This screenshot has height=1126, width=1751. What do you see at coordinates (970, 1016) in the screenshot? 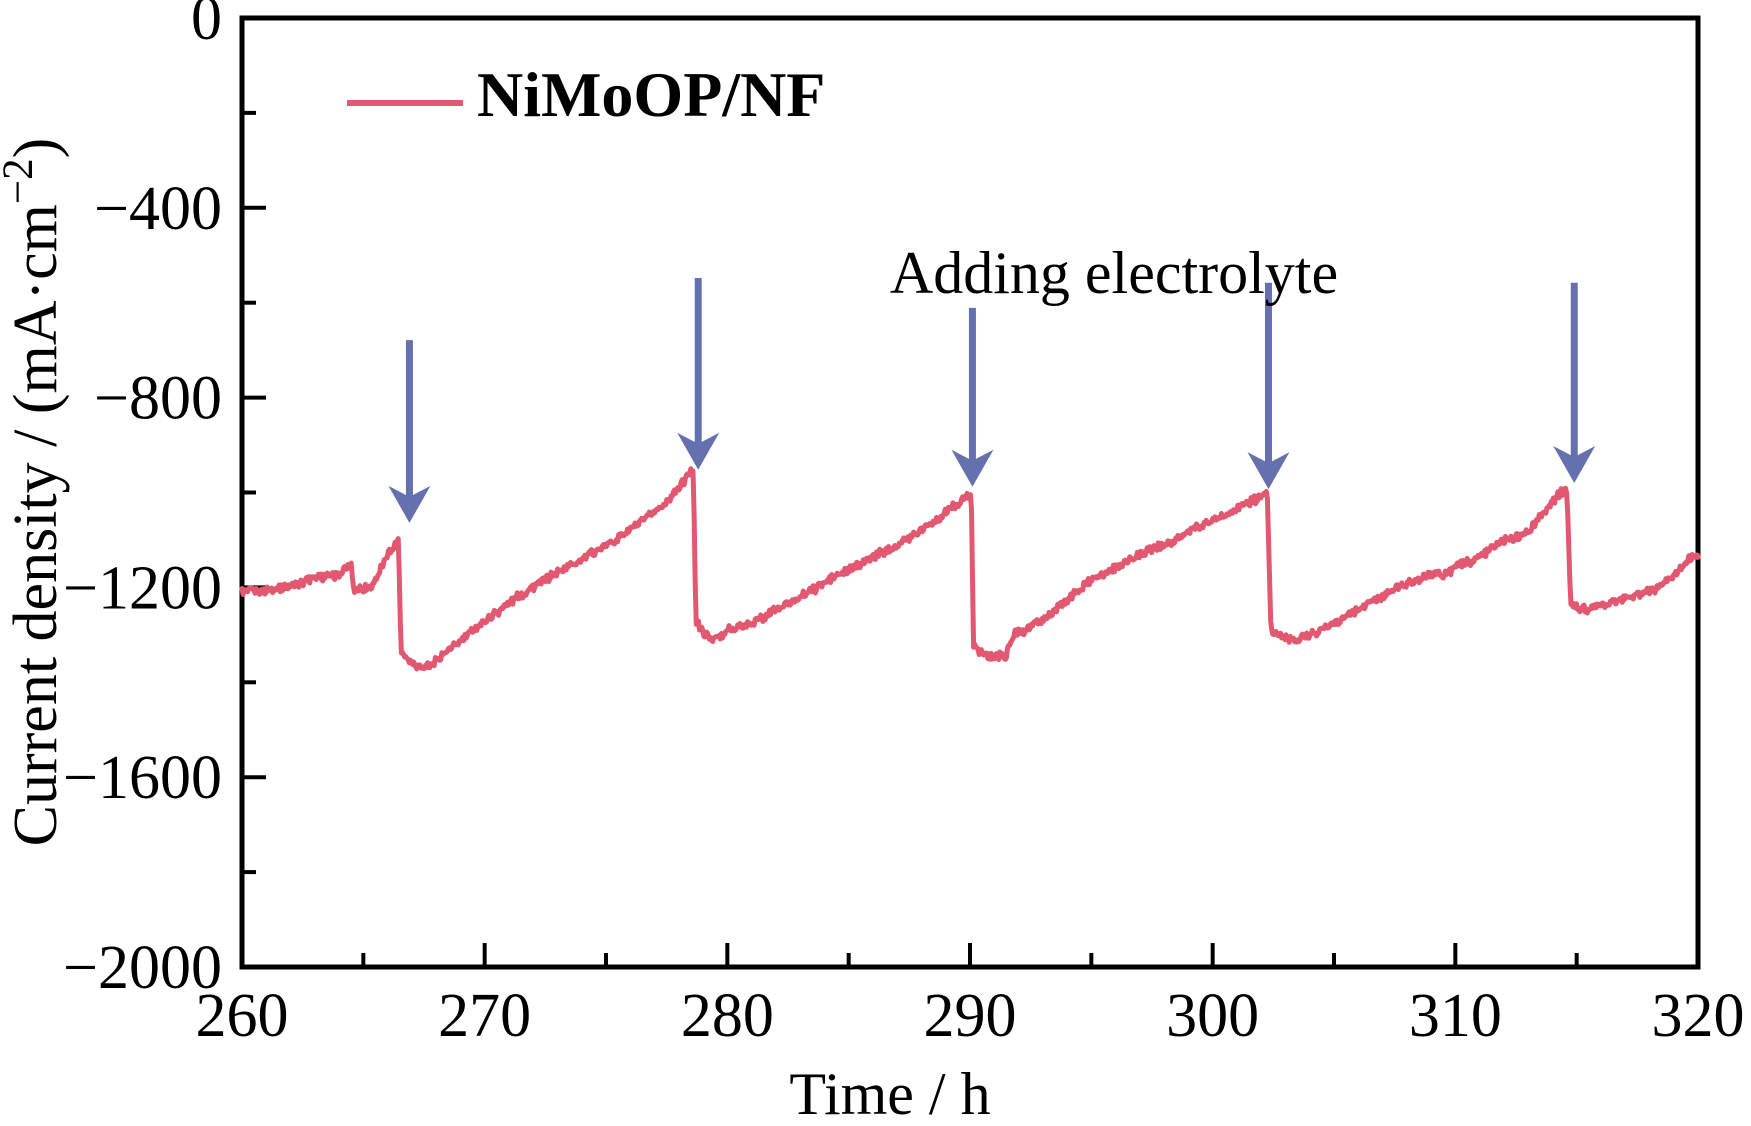
I see `x-tick-label: 290` at bounding box center [970, 1016].